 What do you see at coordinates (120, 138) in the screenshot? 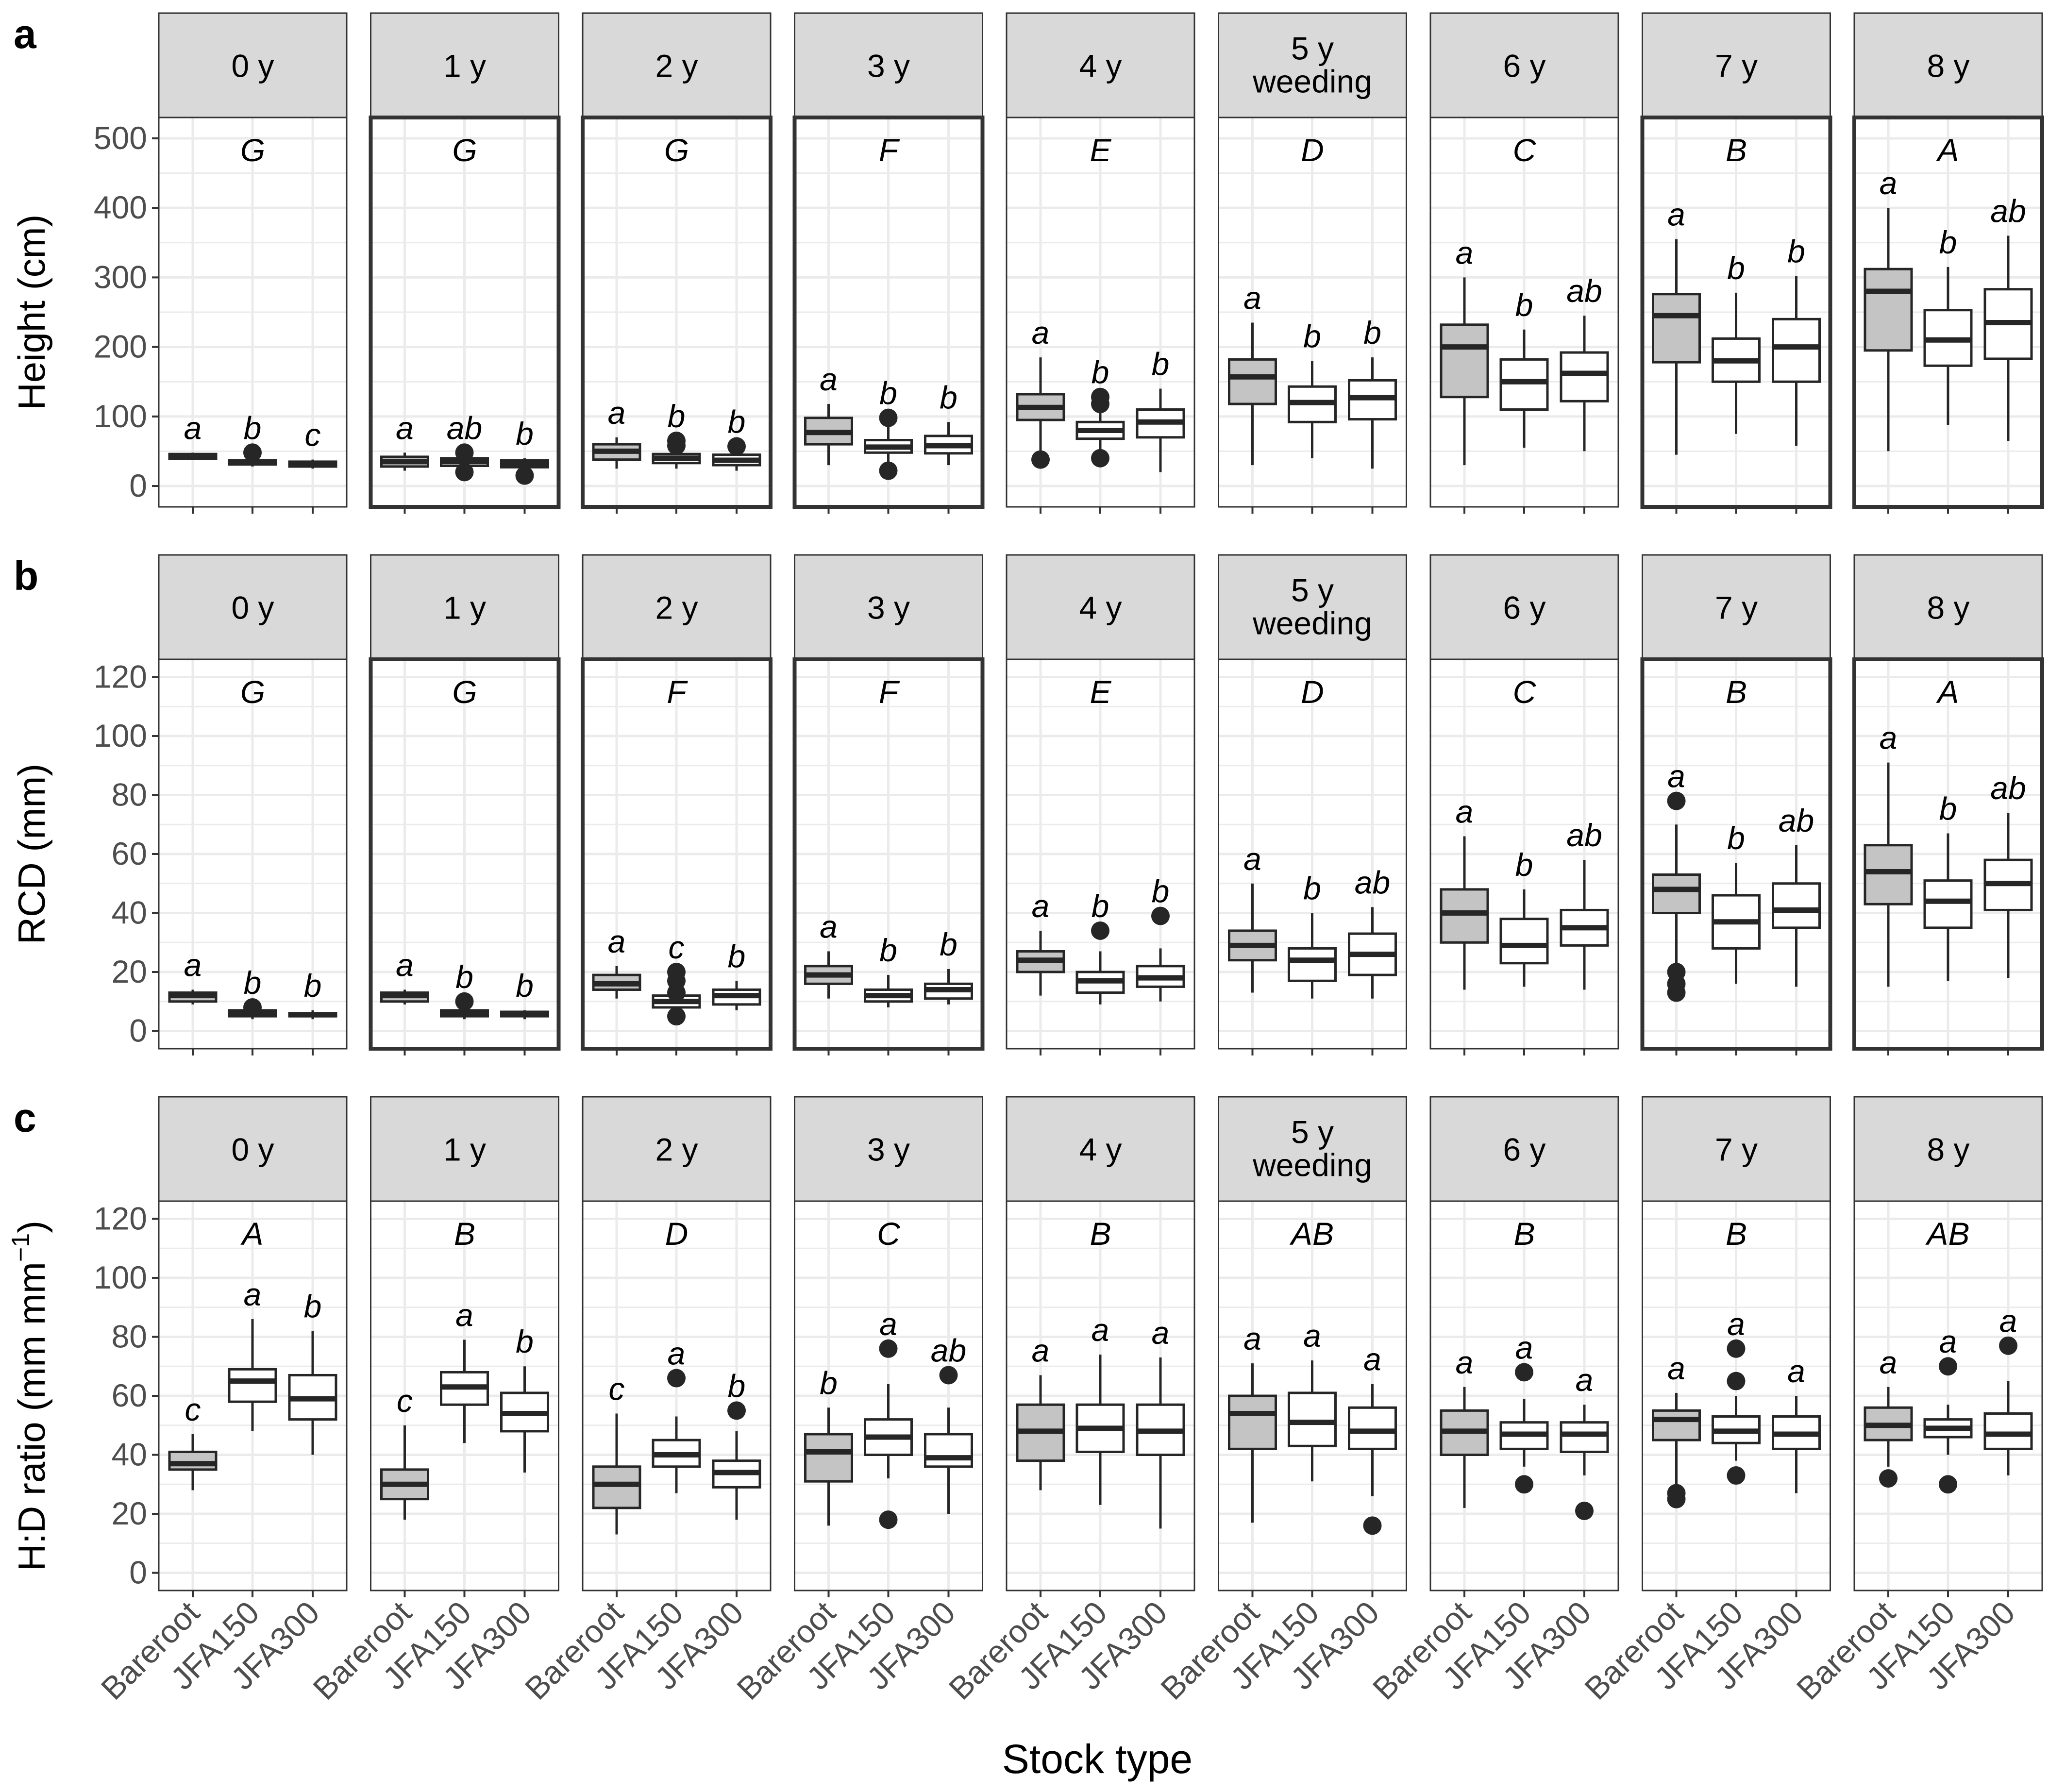
I see `y-tick-label: 500` at bounding box center [120, 138].